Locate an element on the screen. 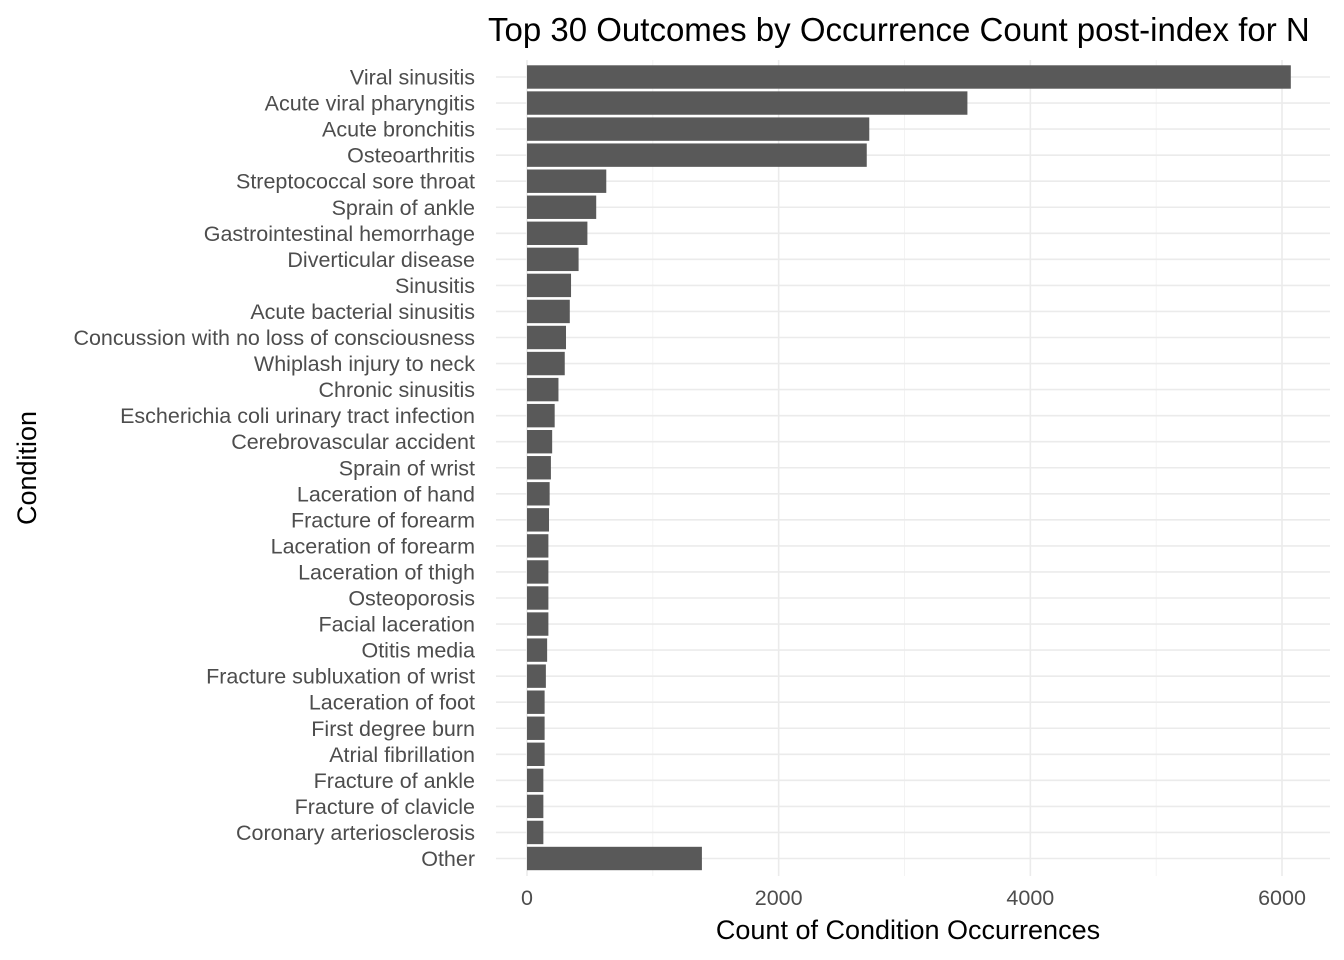  x-tick-labels: 0 2000 4000 6000 is located at coordinates (913, 898).